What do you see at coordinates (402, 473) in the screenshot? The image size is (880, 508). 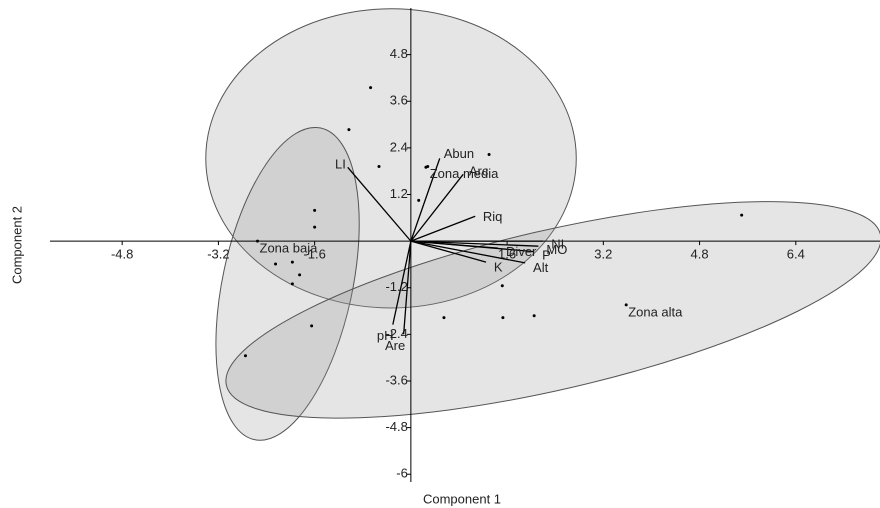 I see `y-tick-label: -6` at bounding box center [402, 473].